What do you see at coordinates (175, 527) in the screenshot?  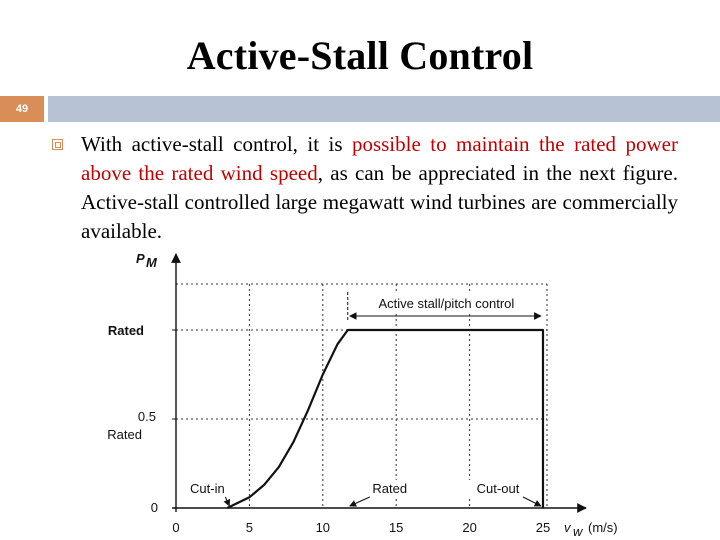 I see `x-tick-label-0: 0` at bounding box center [175, 527].